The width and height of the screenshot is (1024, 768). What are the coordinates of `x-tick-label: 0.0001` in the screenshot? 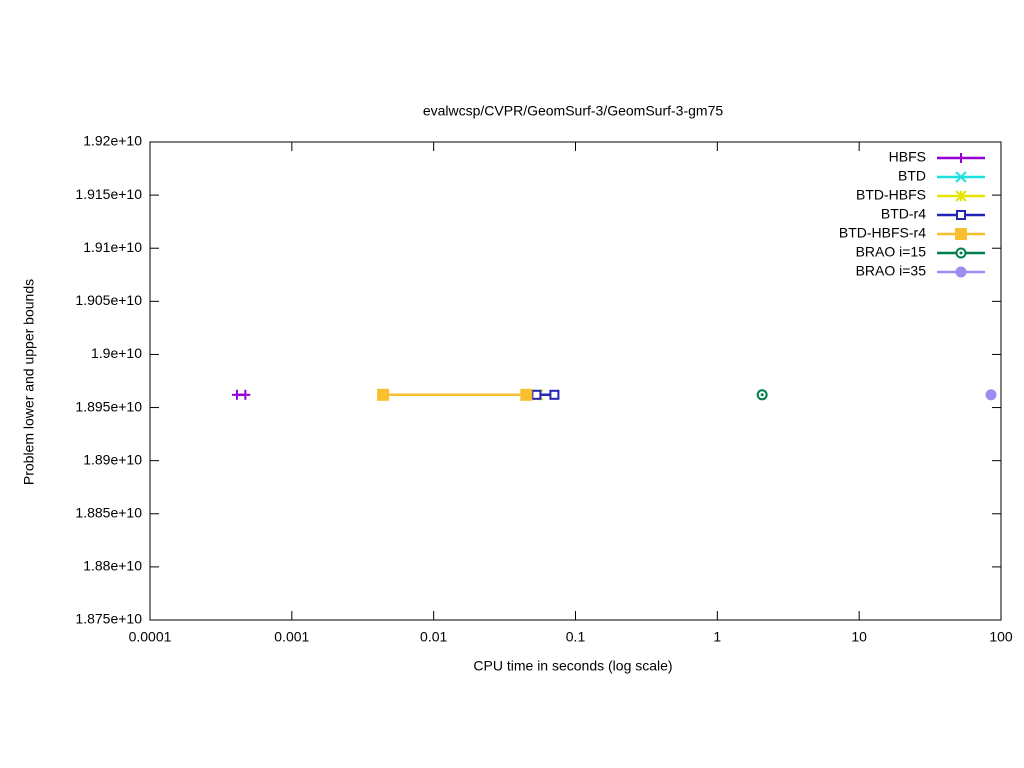 It's located at (150, 637).